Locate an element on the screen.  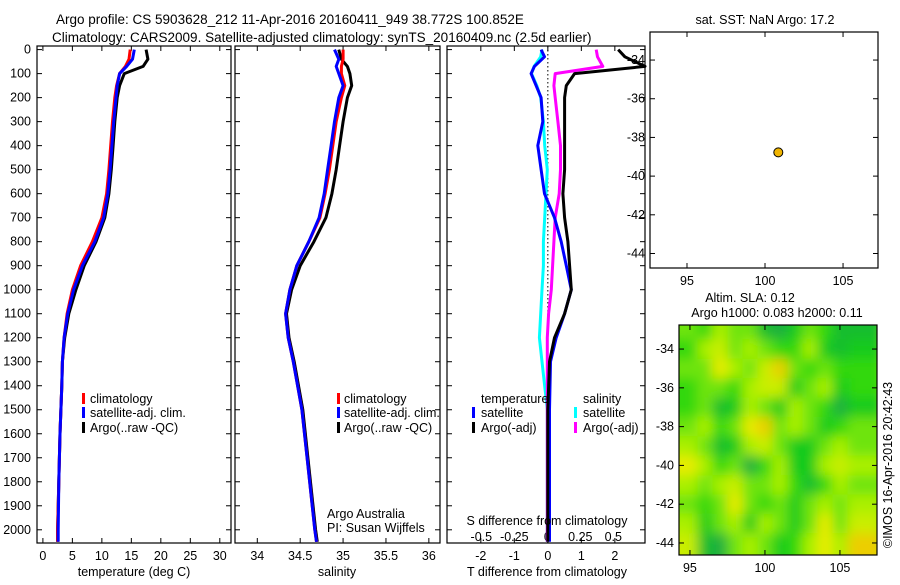
series-line-satellite is located at coordinates (314, 295).